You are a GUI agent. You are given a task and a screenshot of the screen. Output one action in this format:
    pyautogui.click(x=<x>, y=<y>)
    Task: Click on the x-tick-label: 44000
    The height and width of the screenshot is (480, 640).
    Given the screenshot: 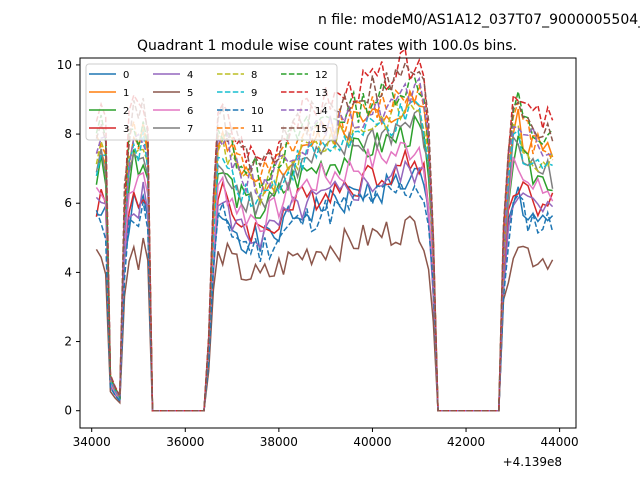 What is the action you would take?
    pyautogui.click(x=560, y=442)
    